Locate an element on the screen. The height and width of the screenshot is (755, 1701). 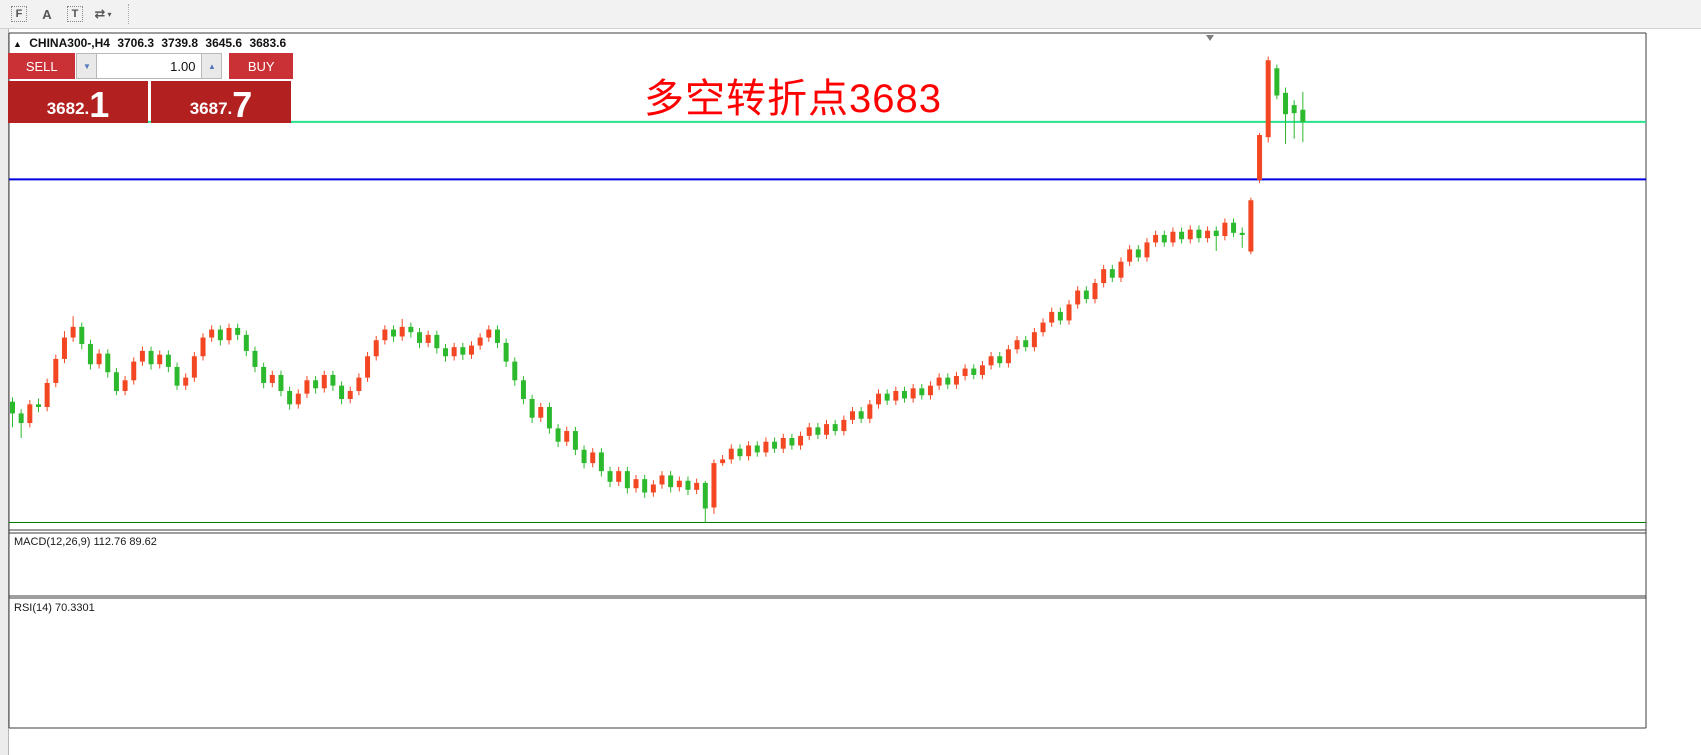
open-value: 3706.3 is located at coordinates (136, 43).